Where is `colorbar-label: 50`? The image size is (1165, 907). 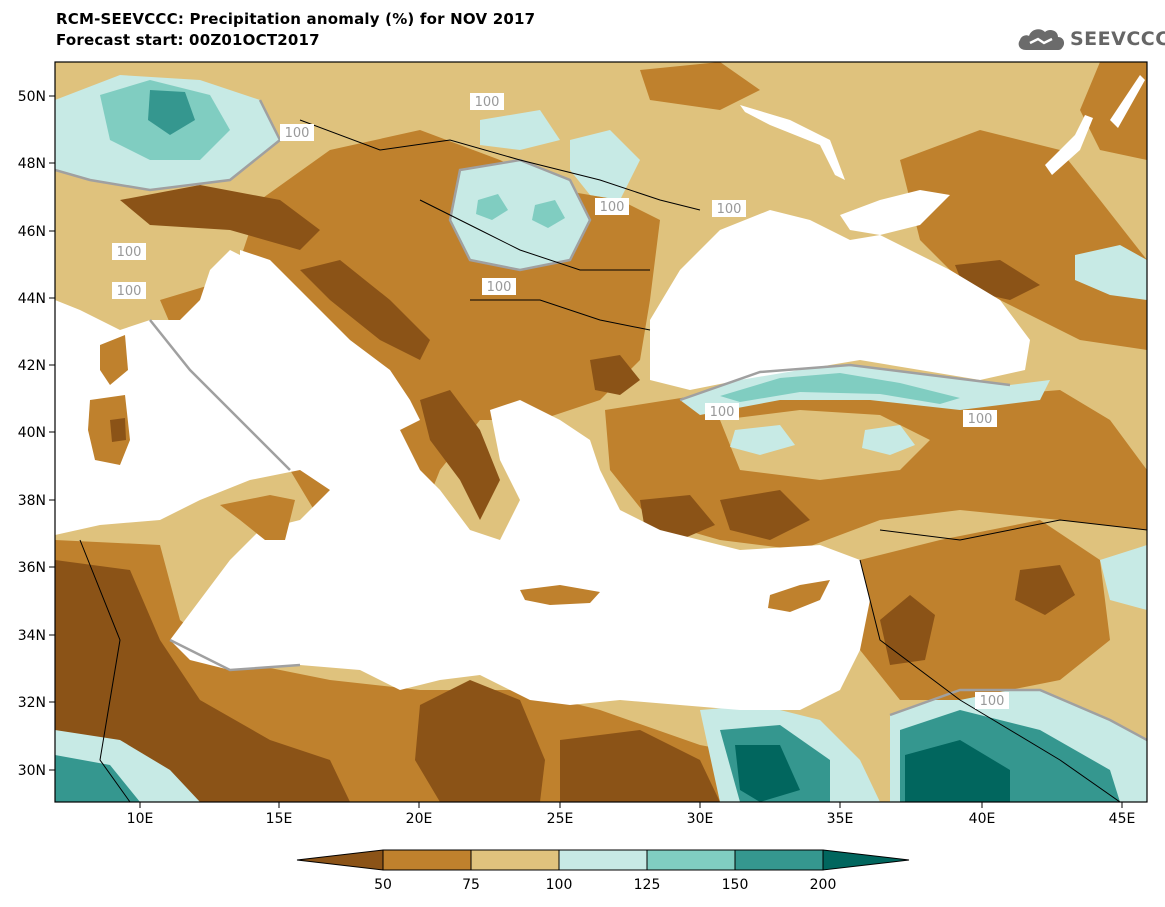 colorbar-label: 50 is located at coordinates (383, 885).